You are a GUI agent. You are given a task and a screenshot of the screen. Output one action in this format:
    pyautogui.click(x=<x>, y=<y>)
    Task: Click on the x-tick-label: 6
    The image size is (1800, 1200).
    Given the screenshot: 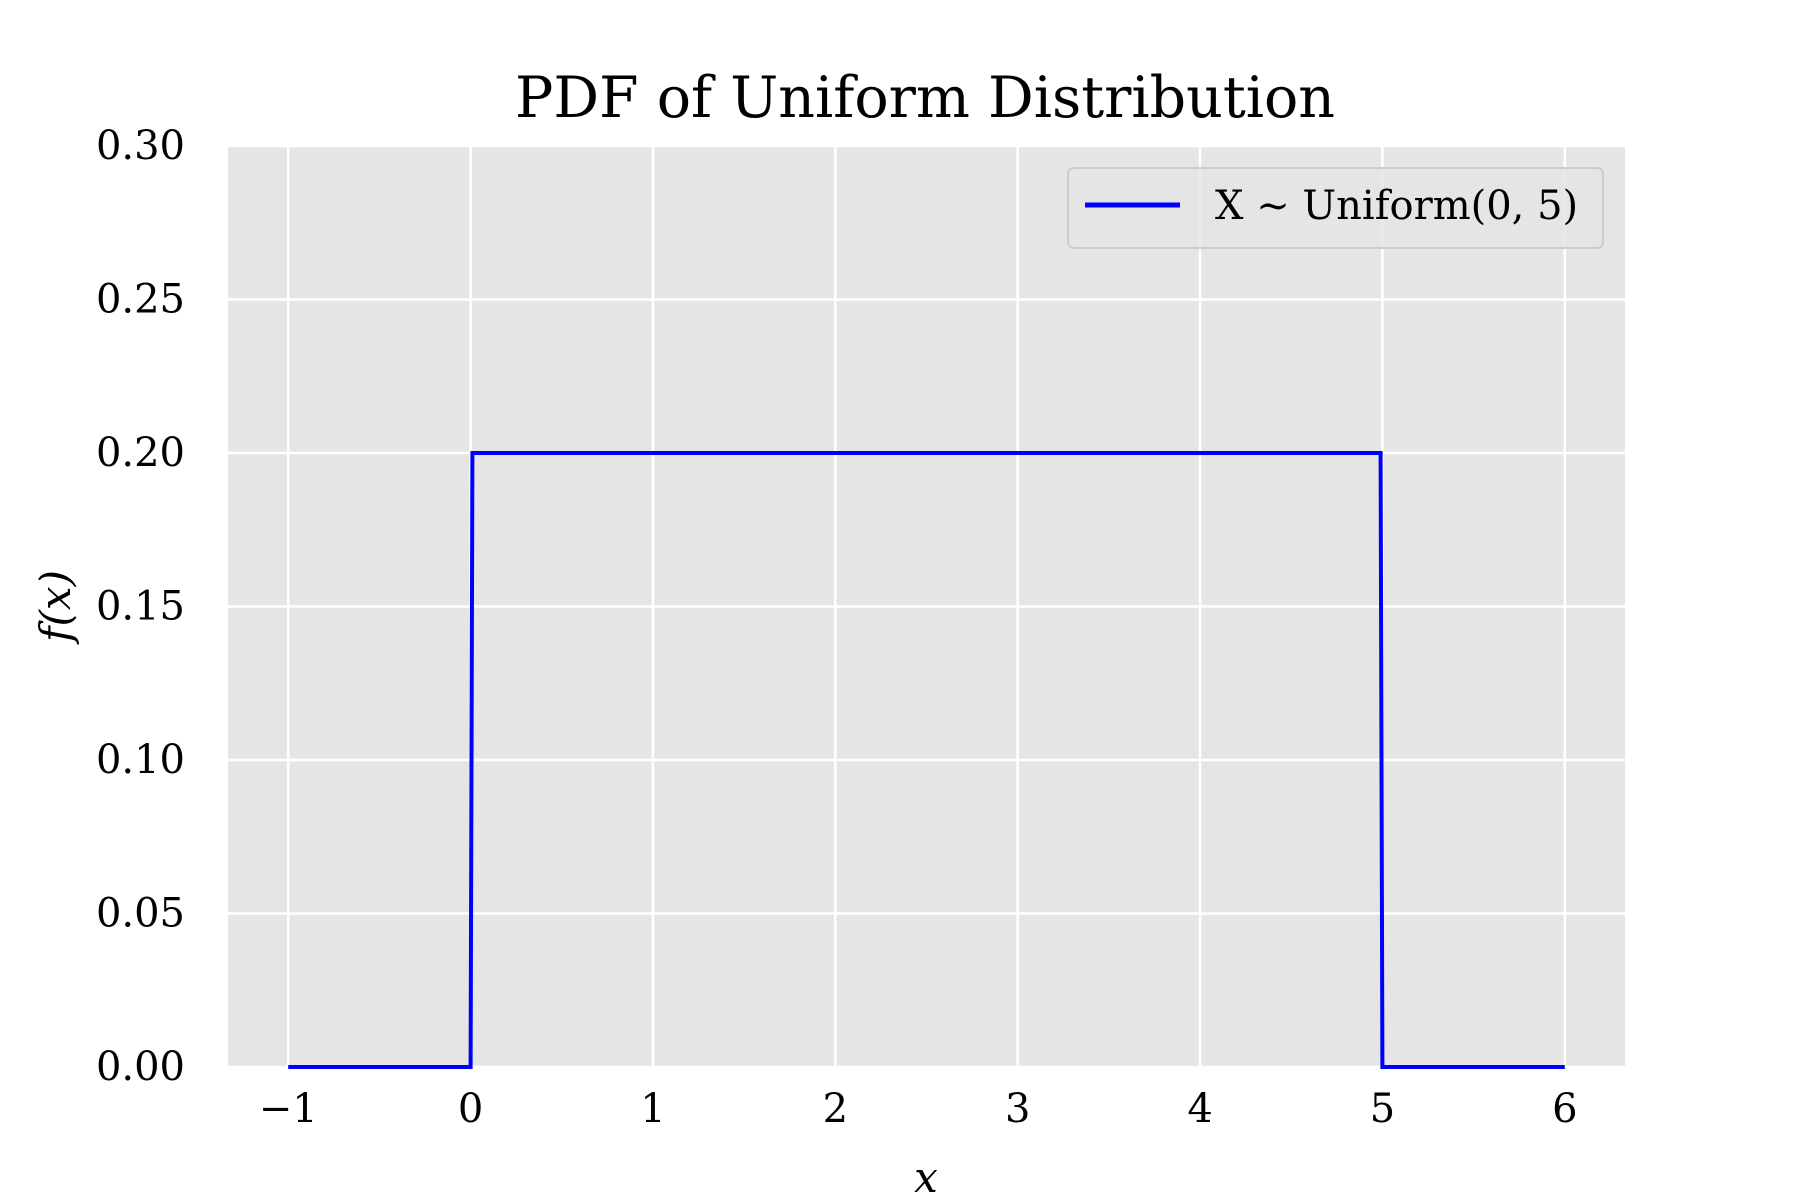 What is the action you would take?
    pyautogui.click(x=1564, y=1109)
    